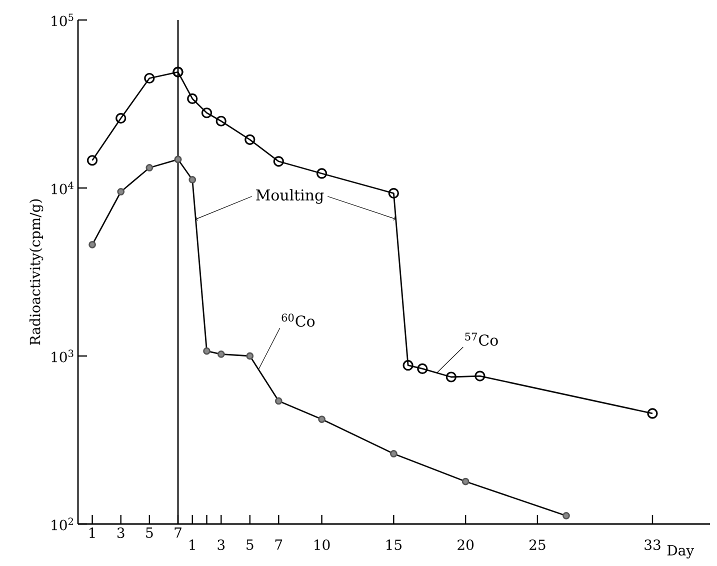  I want to click on x-tick-label: 15, so click(394, 545).